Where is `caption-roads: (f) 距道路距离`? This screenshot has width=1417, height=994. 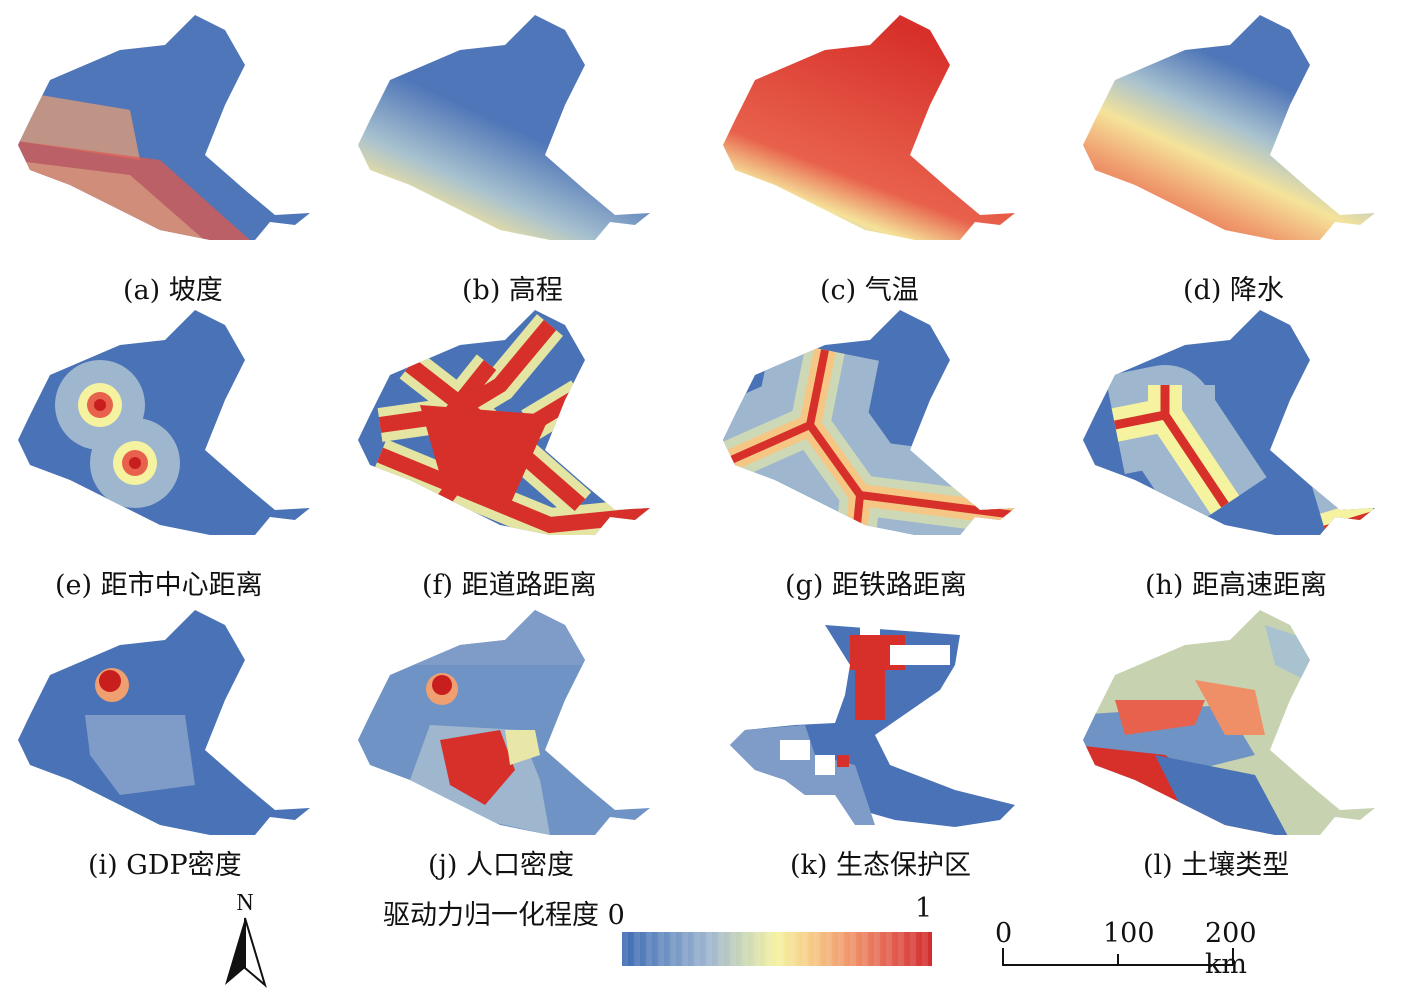 caption-roads: (f) 距道路距离 is located at coordinates (509, 585).